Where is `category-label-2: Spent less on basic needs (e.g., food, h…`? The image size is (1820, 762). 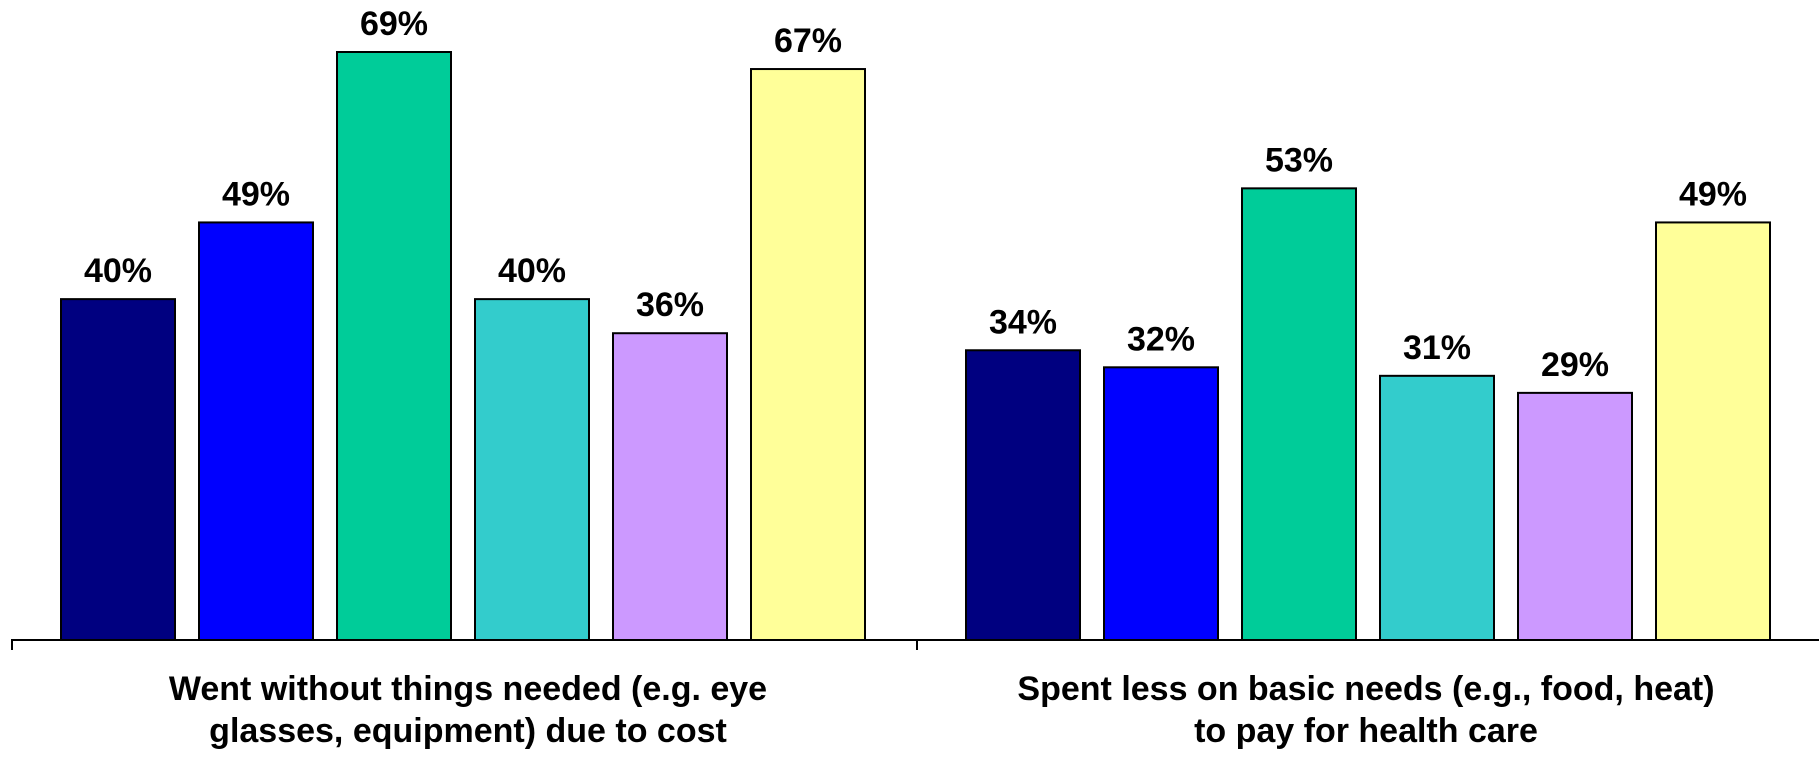
category-label-2: Spent less on basic needs (e.g., food, h… is located at coordinates (1366, 710).